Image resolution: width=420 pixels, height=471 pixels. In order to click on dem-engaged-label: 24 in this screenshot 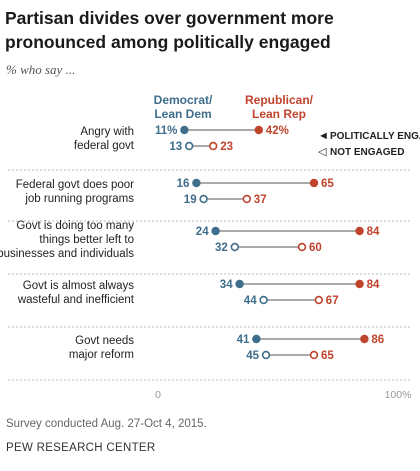, I will do `click(202, 232)`.